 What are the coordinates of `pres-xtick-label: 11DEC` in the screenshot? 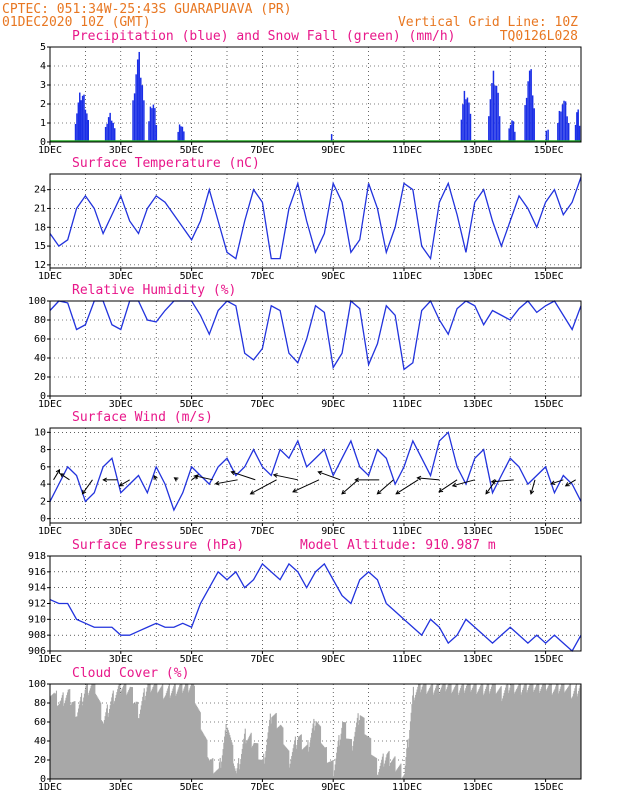 It's located at (407, 659).